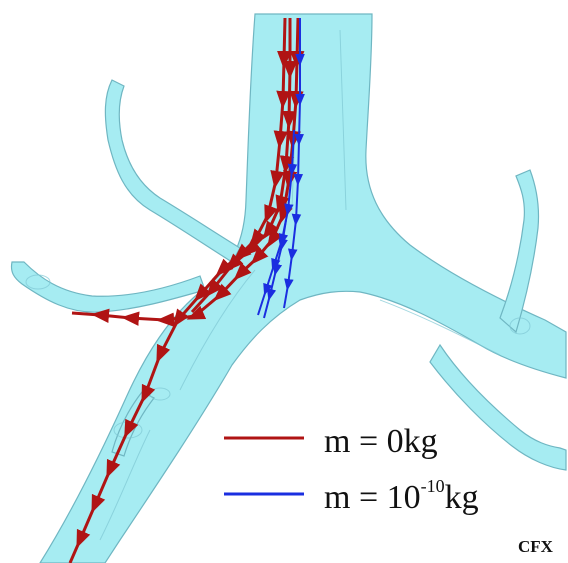 The image size is (568, 563). Describe the element at coordinates (536, 546) in the screenshot. I see `software-credit: CFX` at that location.